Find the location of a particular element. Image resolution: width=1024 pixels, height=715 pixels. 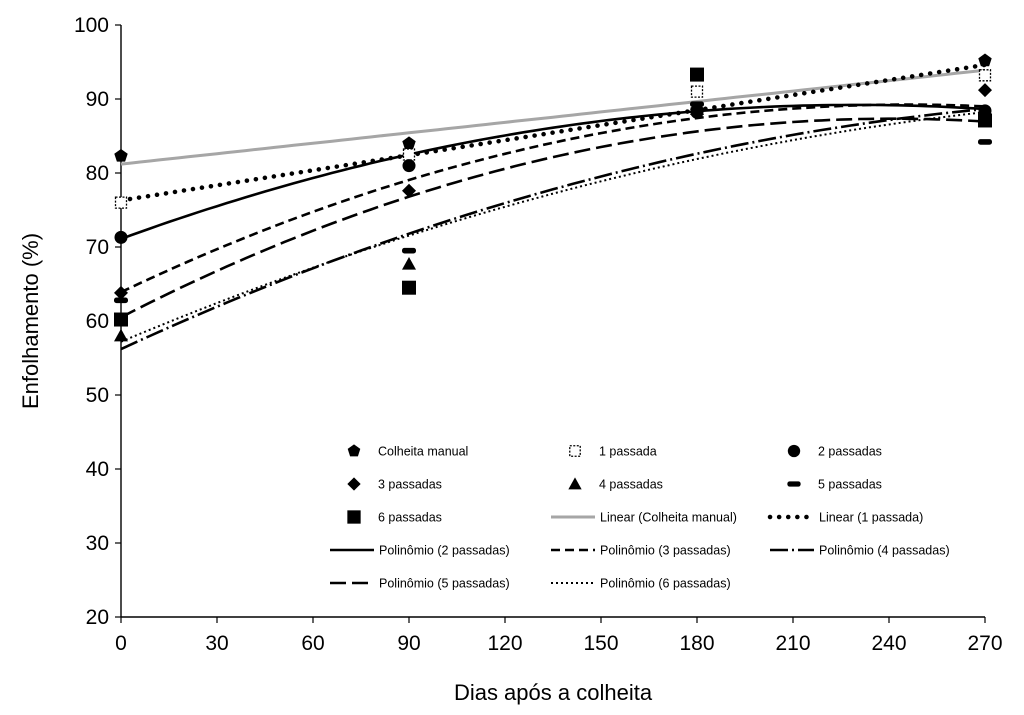

legend-swatch-5-passadas-shape is located at coordinates (794, 484).